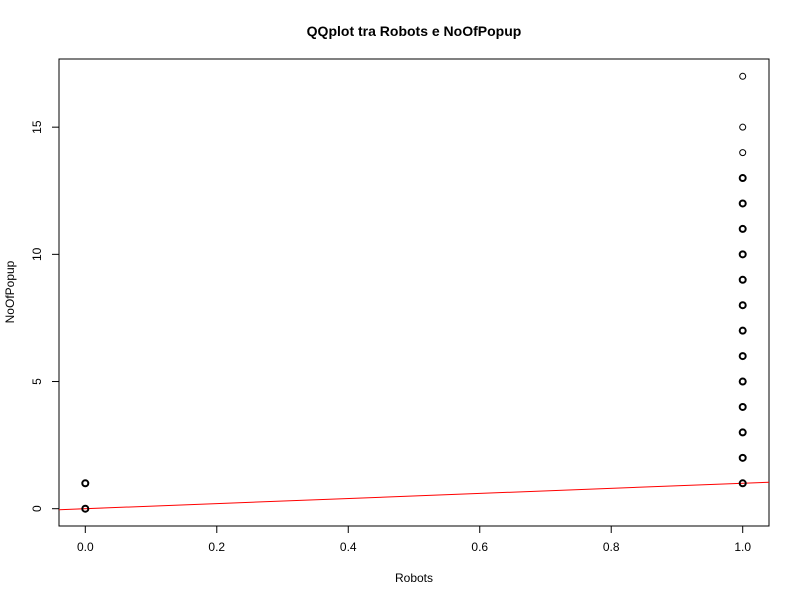 This screenshot has height=600, width=800. What do you see at coordinates (414, 31) in the screenshot?
I see `chart-title: QQplot tra Robots e NoOfPopup` at bounding box center [414, 31].